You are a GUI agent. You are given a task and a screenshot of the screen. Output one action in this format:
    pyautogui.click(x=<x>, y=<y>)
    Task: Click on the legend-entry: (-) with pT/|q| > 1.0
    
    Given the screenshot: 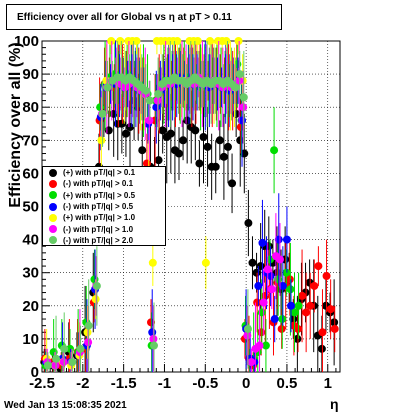 What is the action you would take?
    pyautogui.click(x=104, y=228)
    